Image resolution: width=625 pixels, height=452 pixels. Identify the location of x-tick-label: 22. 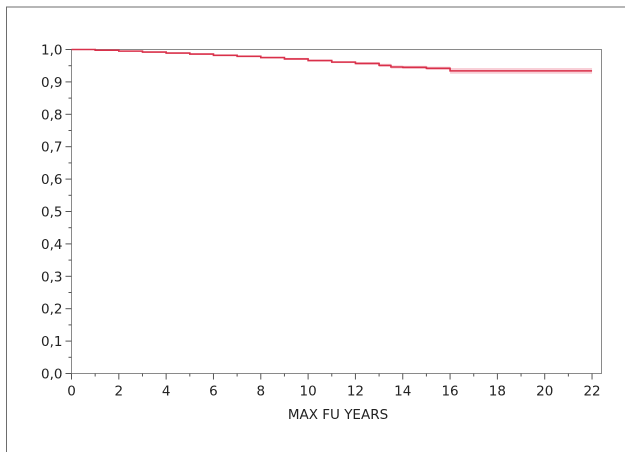
(591, 392).